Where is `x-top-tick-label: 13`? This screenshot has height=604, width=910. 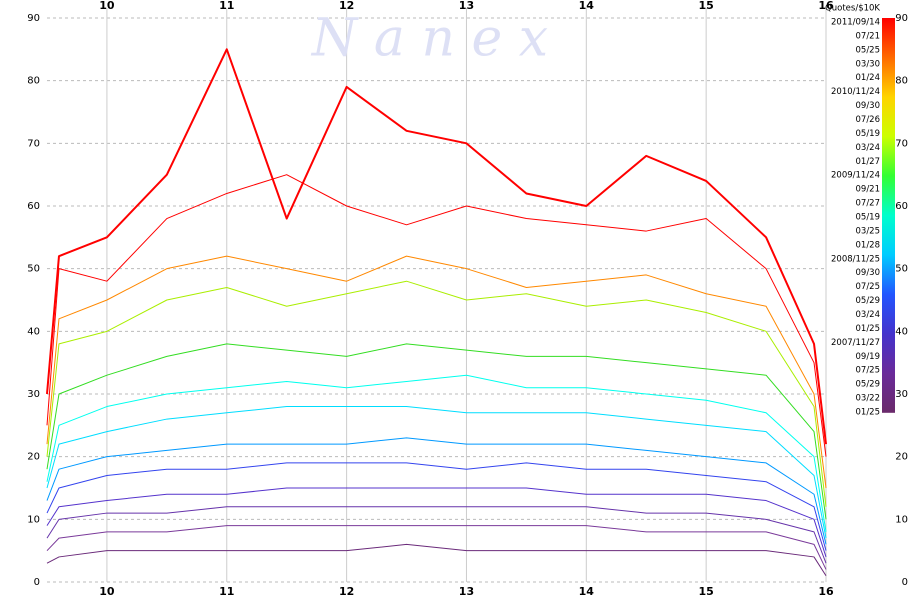 x-top-tick-label: 13 is located at coordinates (466, 6).